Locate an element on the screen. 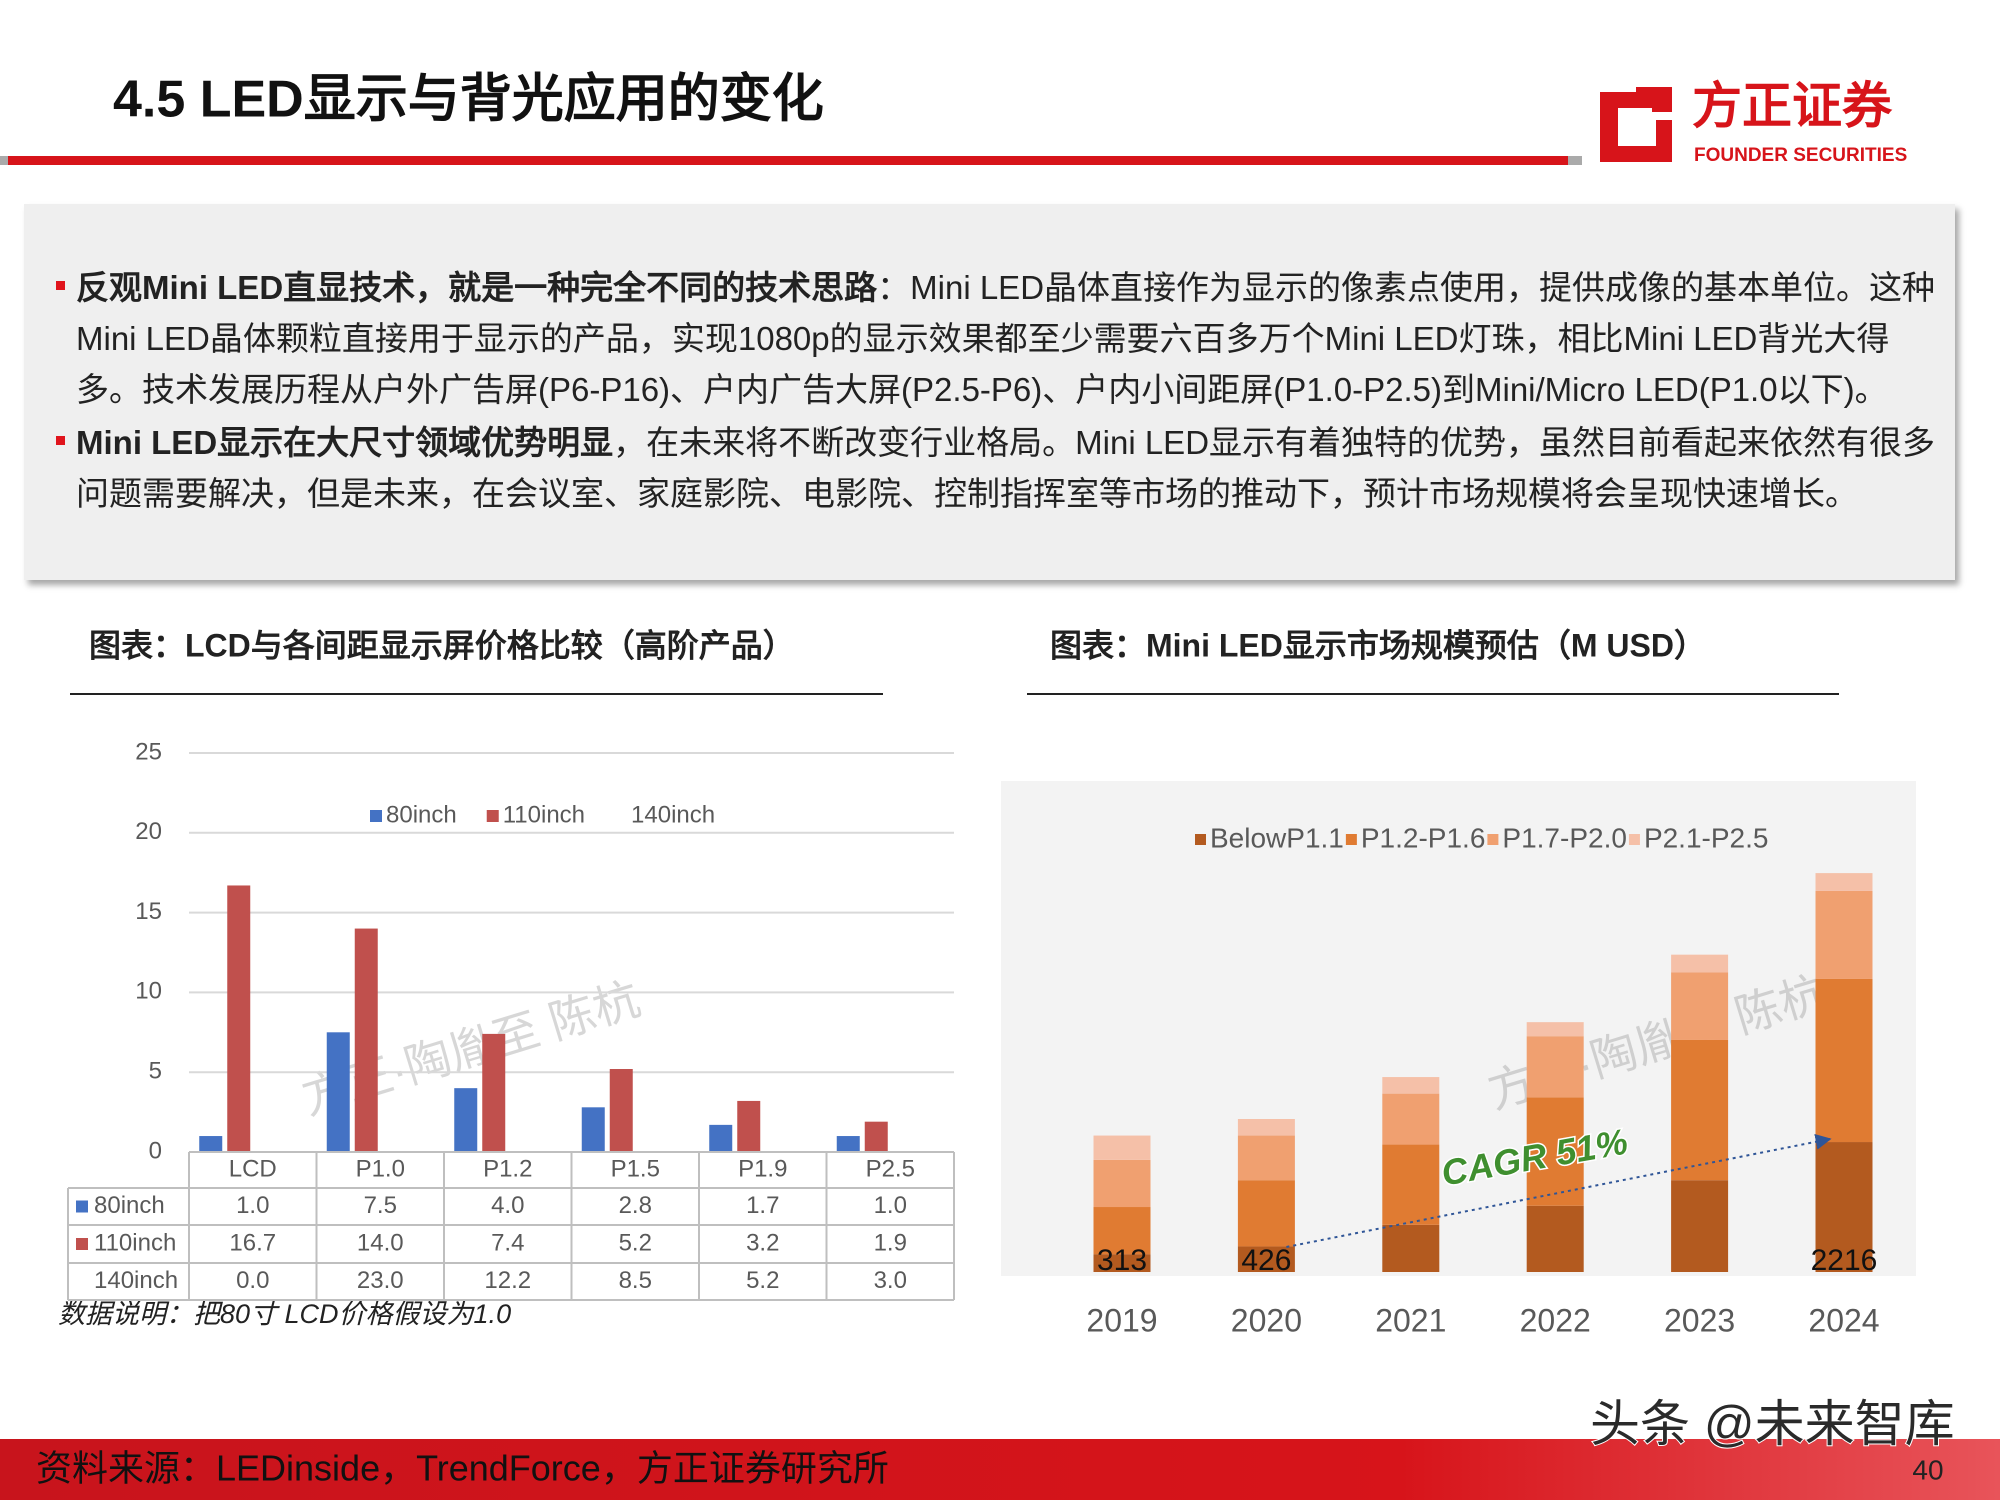 This screenshot has width=2000, height=1500. table-row-label: 140inch is located at coordinates (136, 1280).